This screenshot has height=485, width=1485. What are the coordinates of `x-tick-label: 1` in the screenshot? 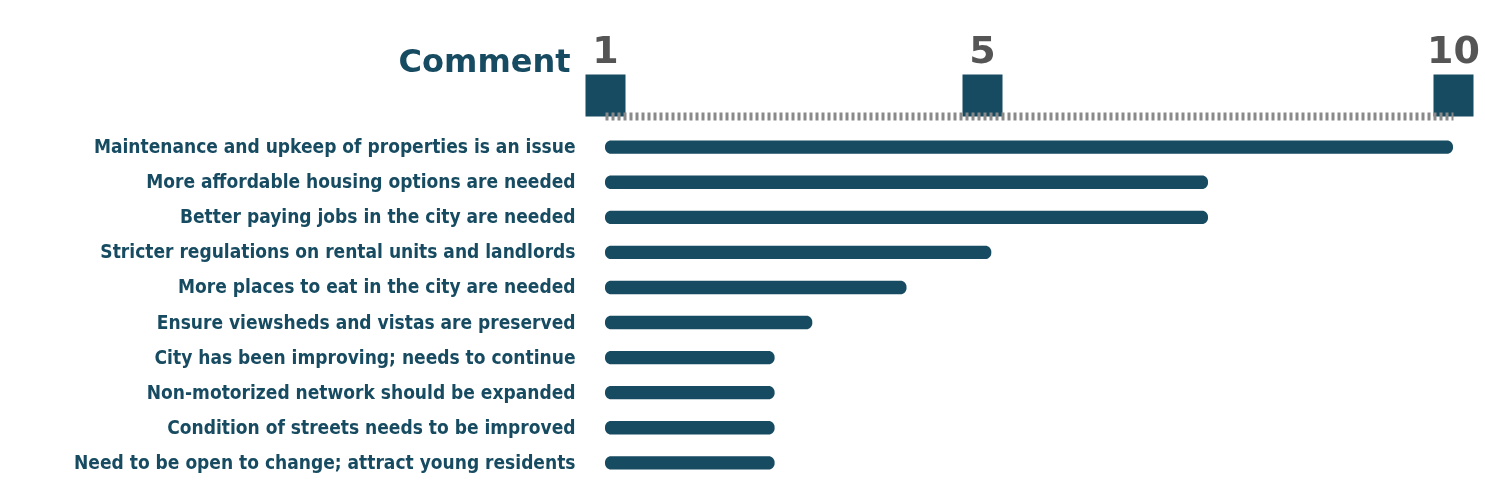 It's located at (605, 49).